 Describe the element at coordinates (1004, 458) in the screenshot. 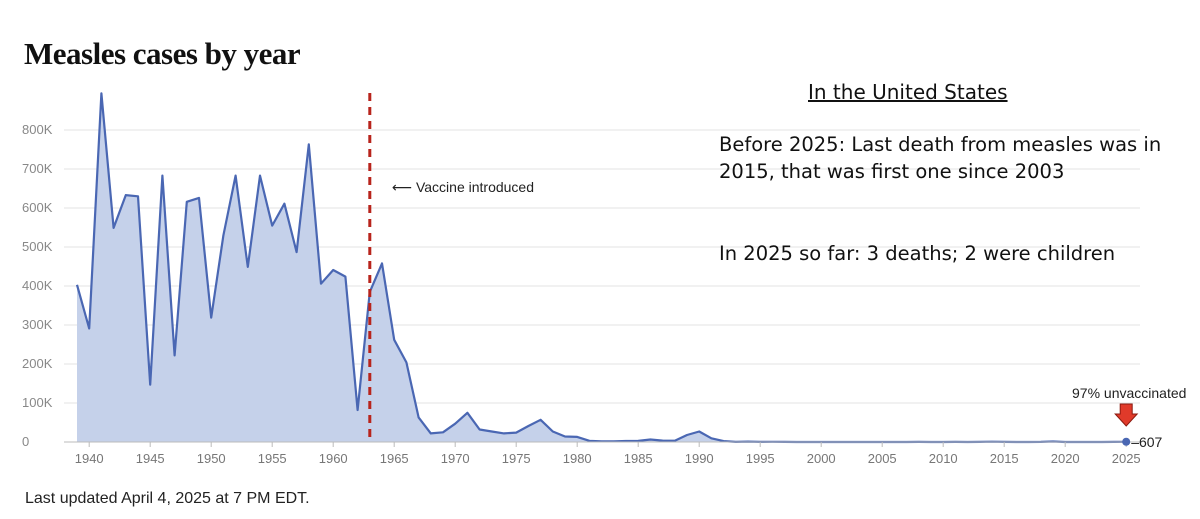

I see `x-tick-label: 2015` at that location.